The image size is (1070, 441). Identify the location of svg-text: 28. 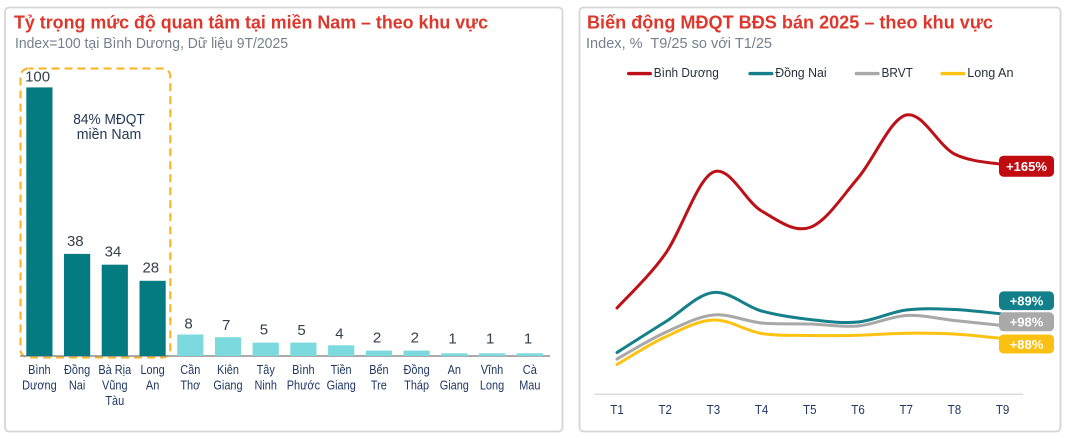
(150, 267).